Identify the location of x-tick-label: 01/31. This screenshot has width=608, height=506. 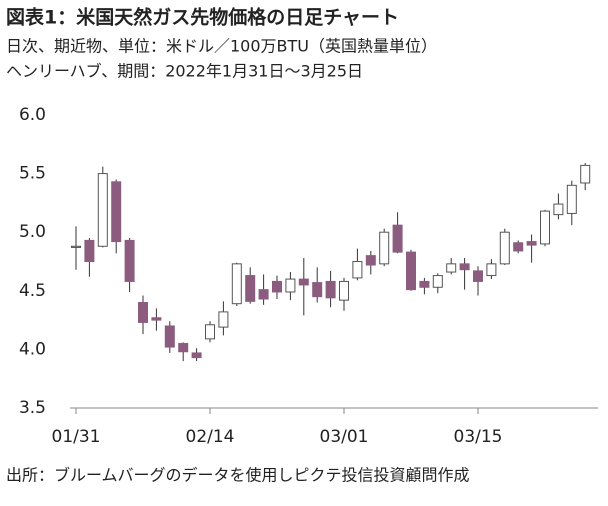
(76, 437).